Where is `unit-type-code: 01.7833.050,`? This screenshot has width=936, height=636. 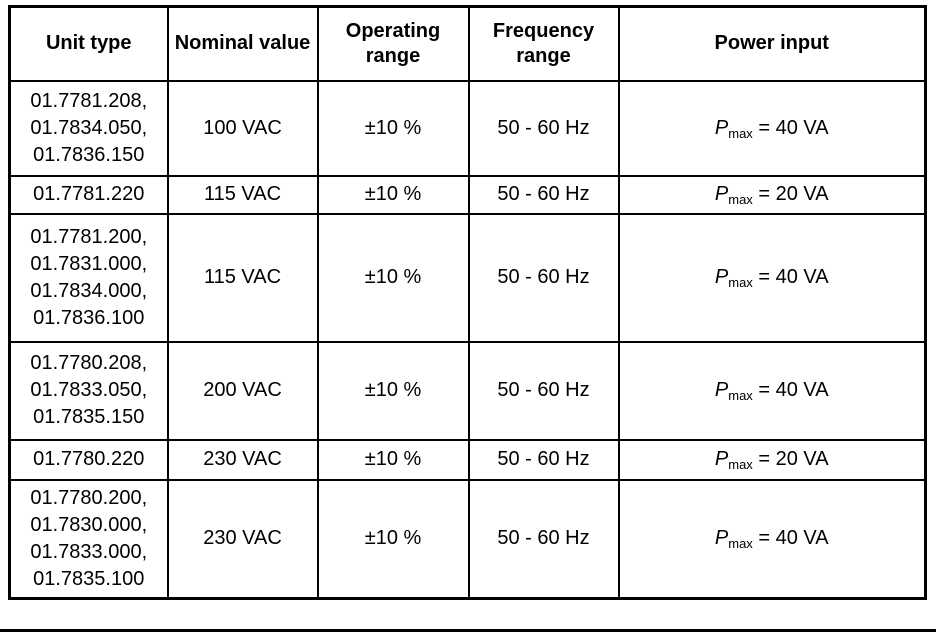 unit-type-code: 01.7833.050, is located at coordinates (89, 390).